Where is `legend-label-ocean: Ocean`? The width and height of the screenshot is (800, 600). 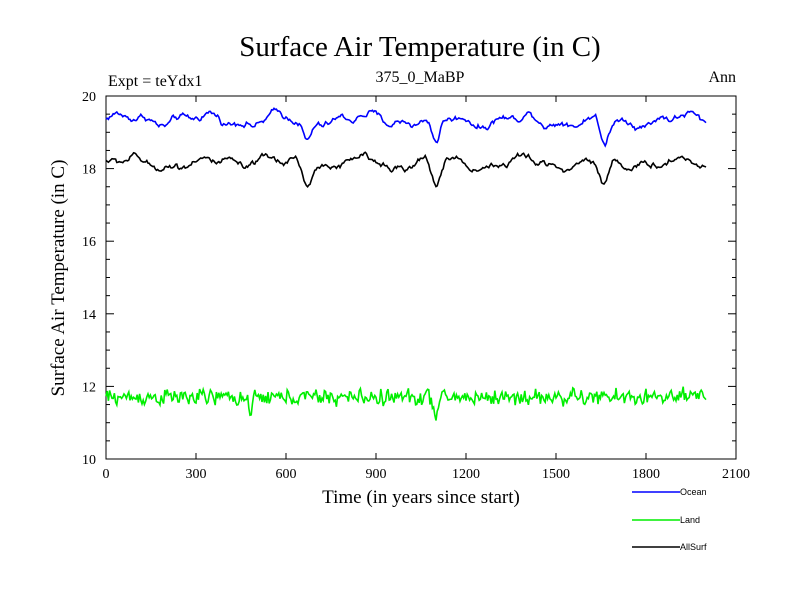 legend-label-ocean: Ocean is located at coordinates (693, 492).